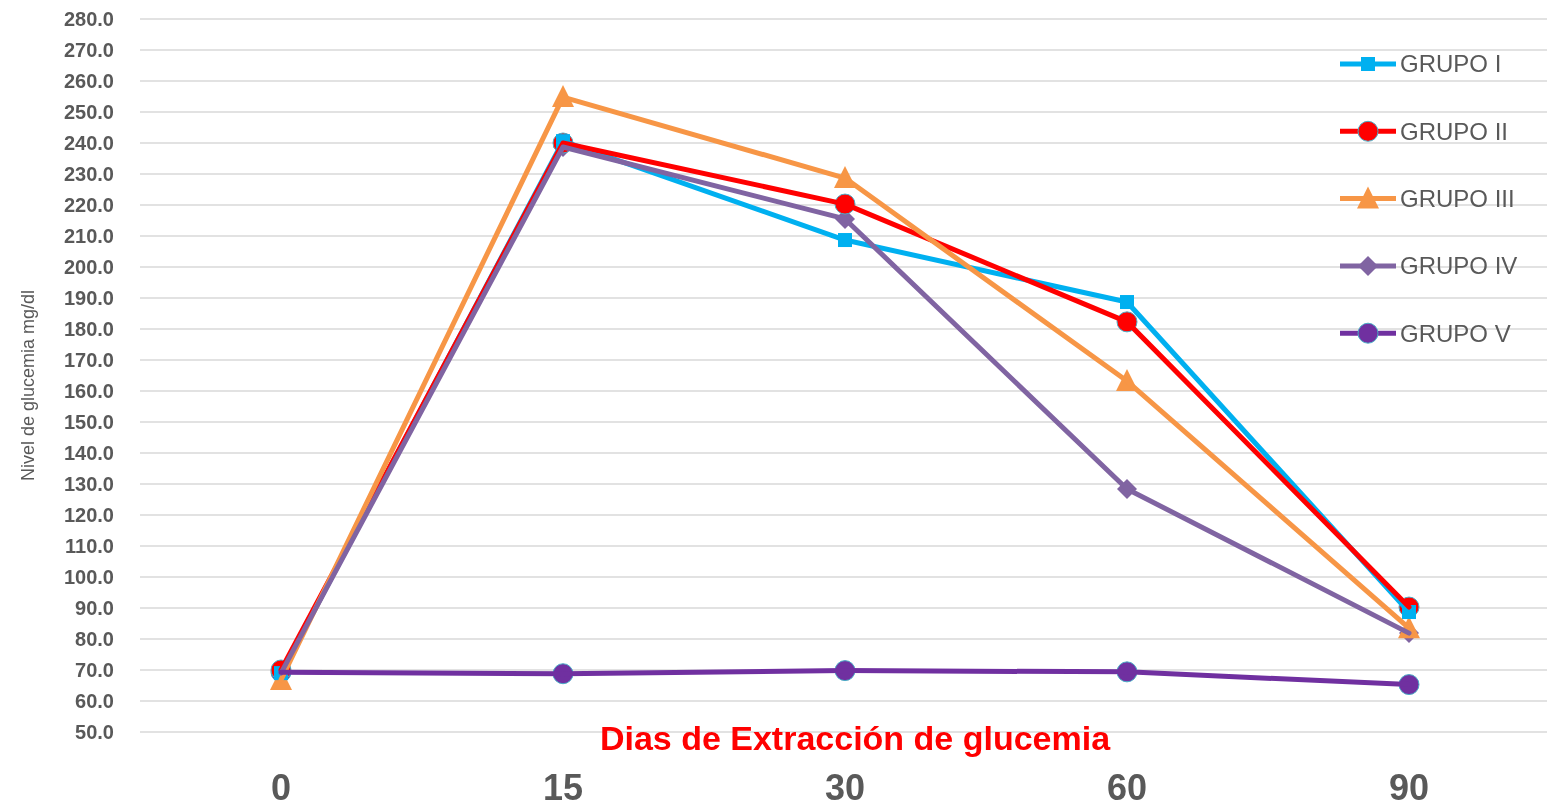 This screenshot has width=1547, height=806. What do you see at coordinates (563, 786) in the screenshot?
I see `x-tick-label: 15` at bounding box center [563, 786].